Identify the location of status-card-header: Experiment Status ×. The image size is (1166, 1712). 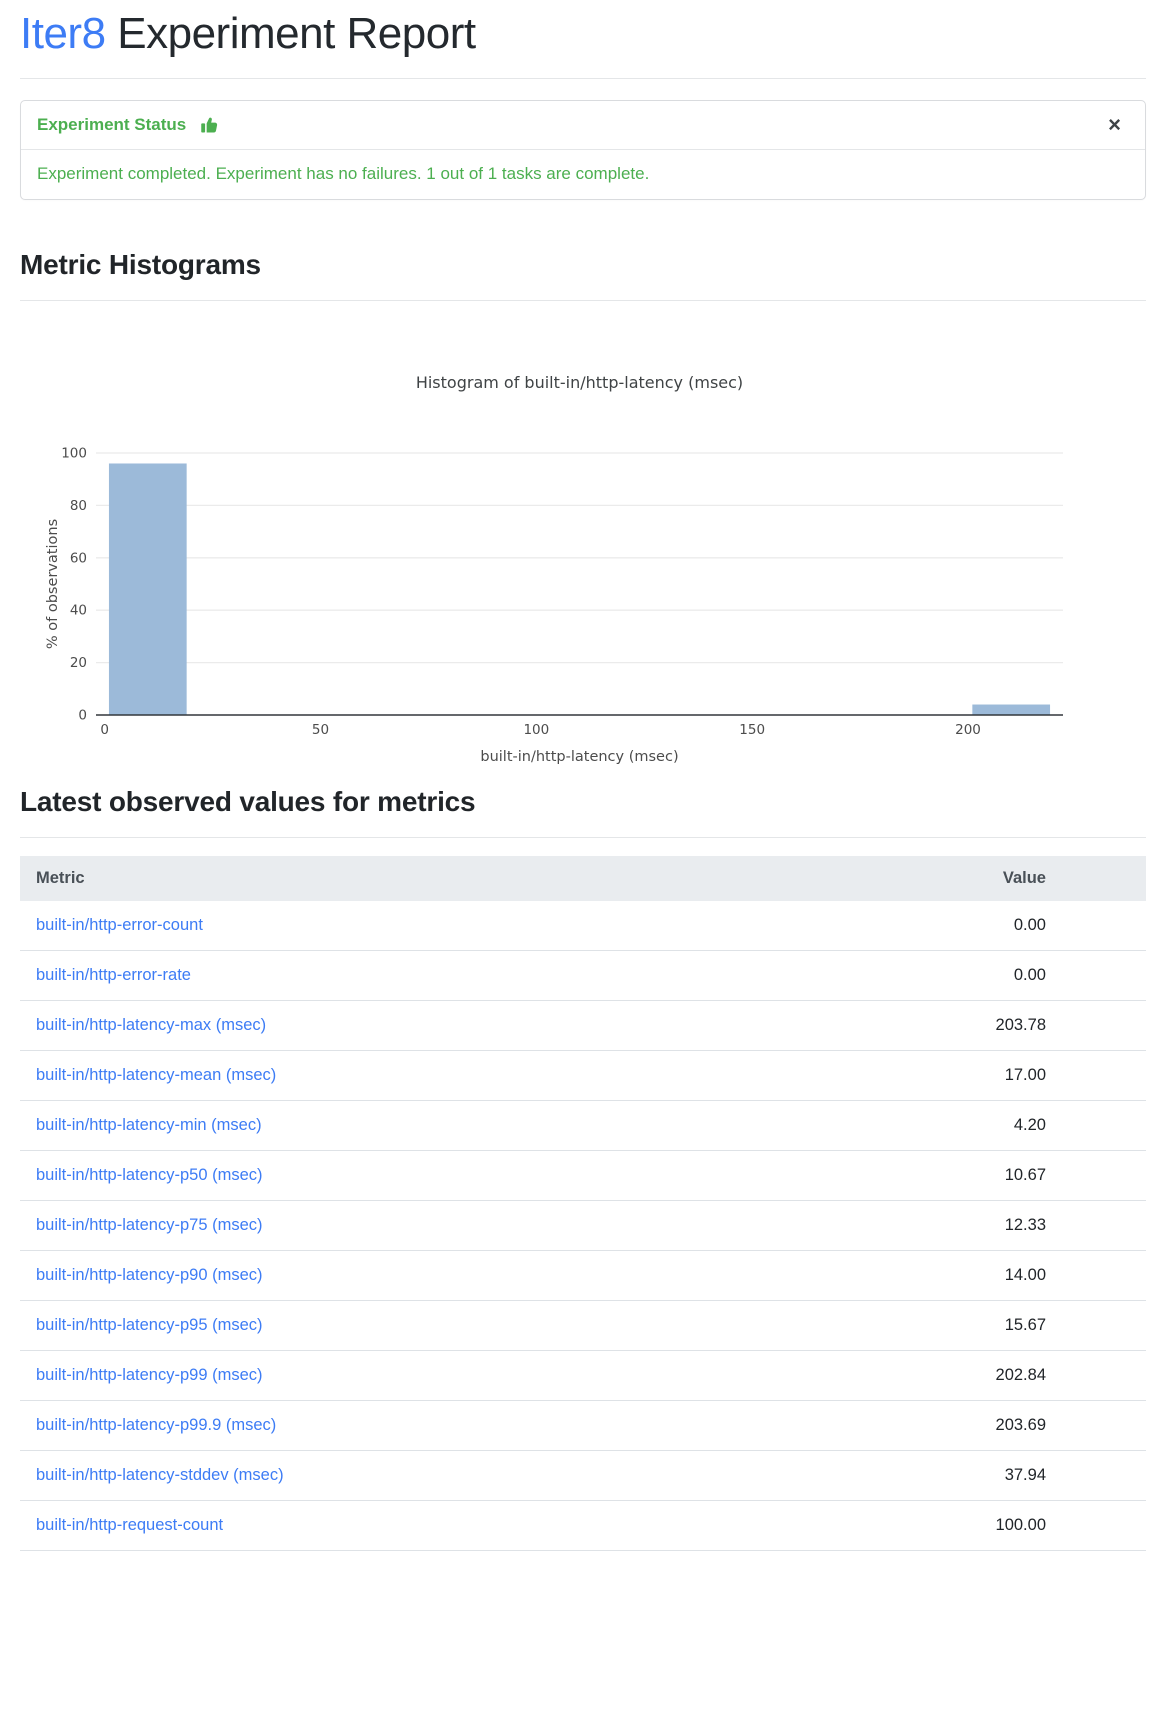
(583, 125).